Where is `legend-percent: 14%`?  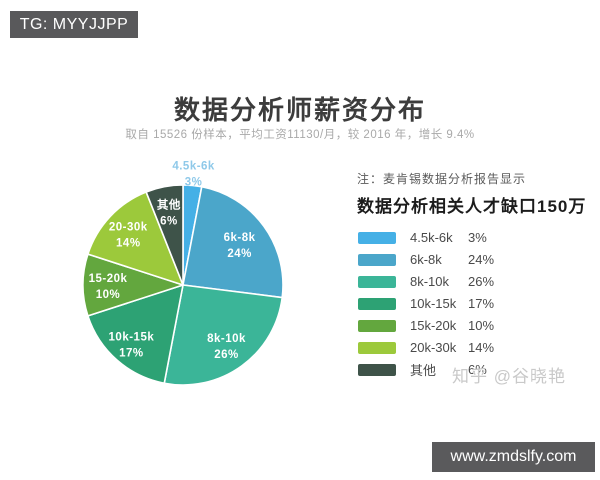
legend-percent: 14% is located at coordinates (481, 347).